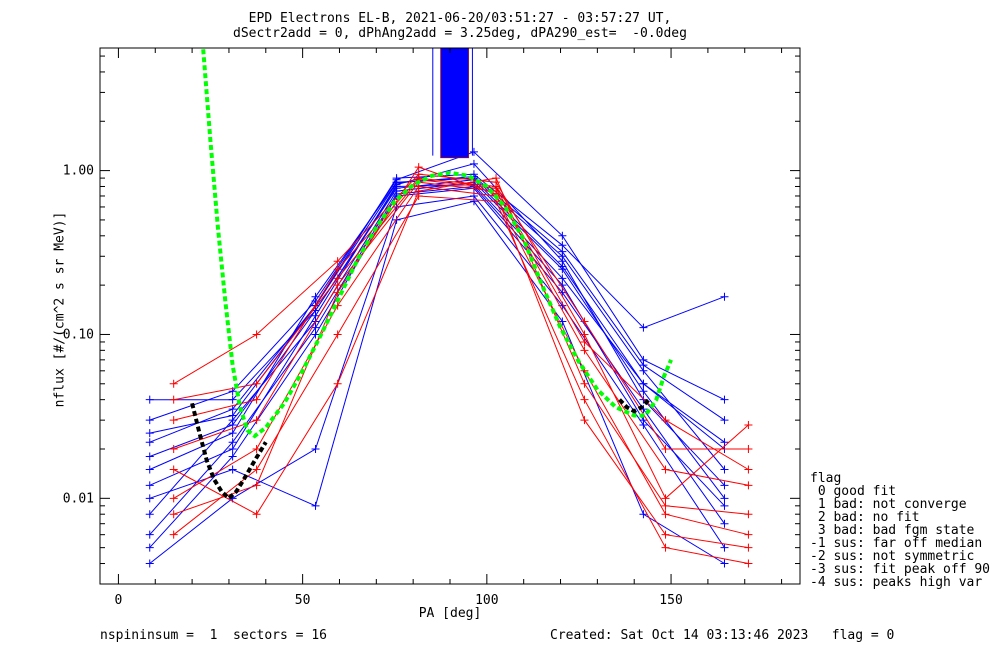 Image resolution: width=1000 pixels, height=650 pixels. Describe the element at coordinates (865, 517) in the screenshot. I see `legend-item: 2 bad: no fit` at that location.